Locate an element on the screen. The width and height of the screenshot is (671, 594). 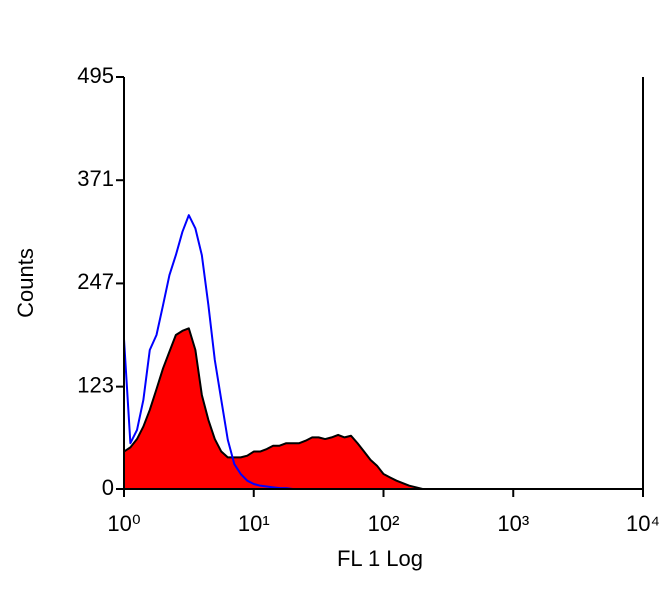
y-tick-label: 371 is located at coordinates (95, 178).